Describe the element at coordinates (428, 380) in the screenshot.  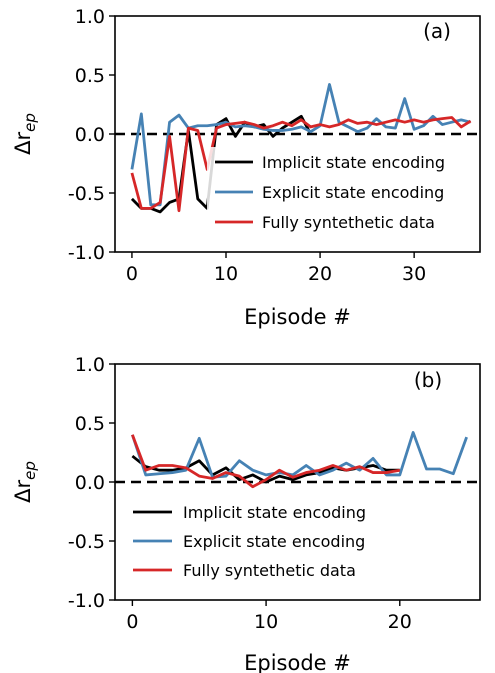
I see `panel-label: (b)` at that location.